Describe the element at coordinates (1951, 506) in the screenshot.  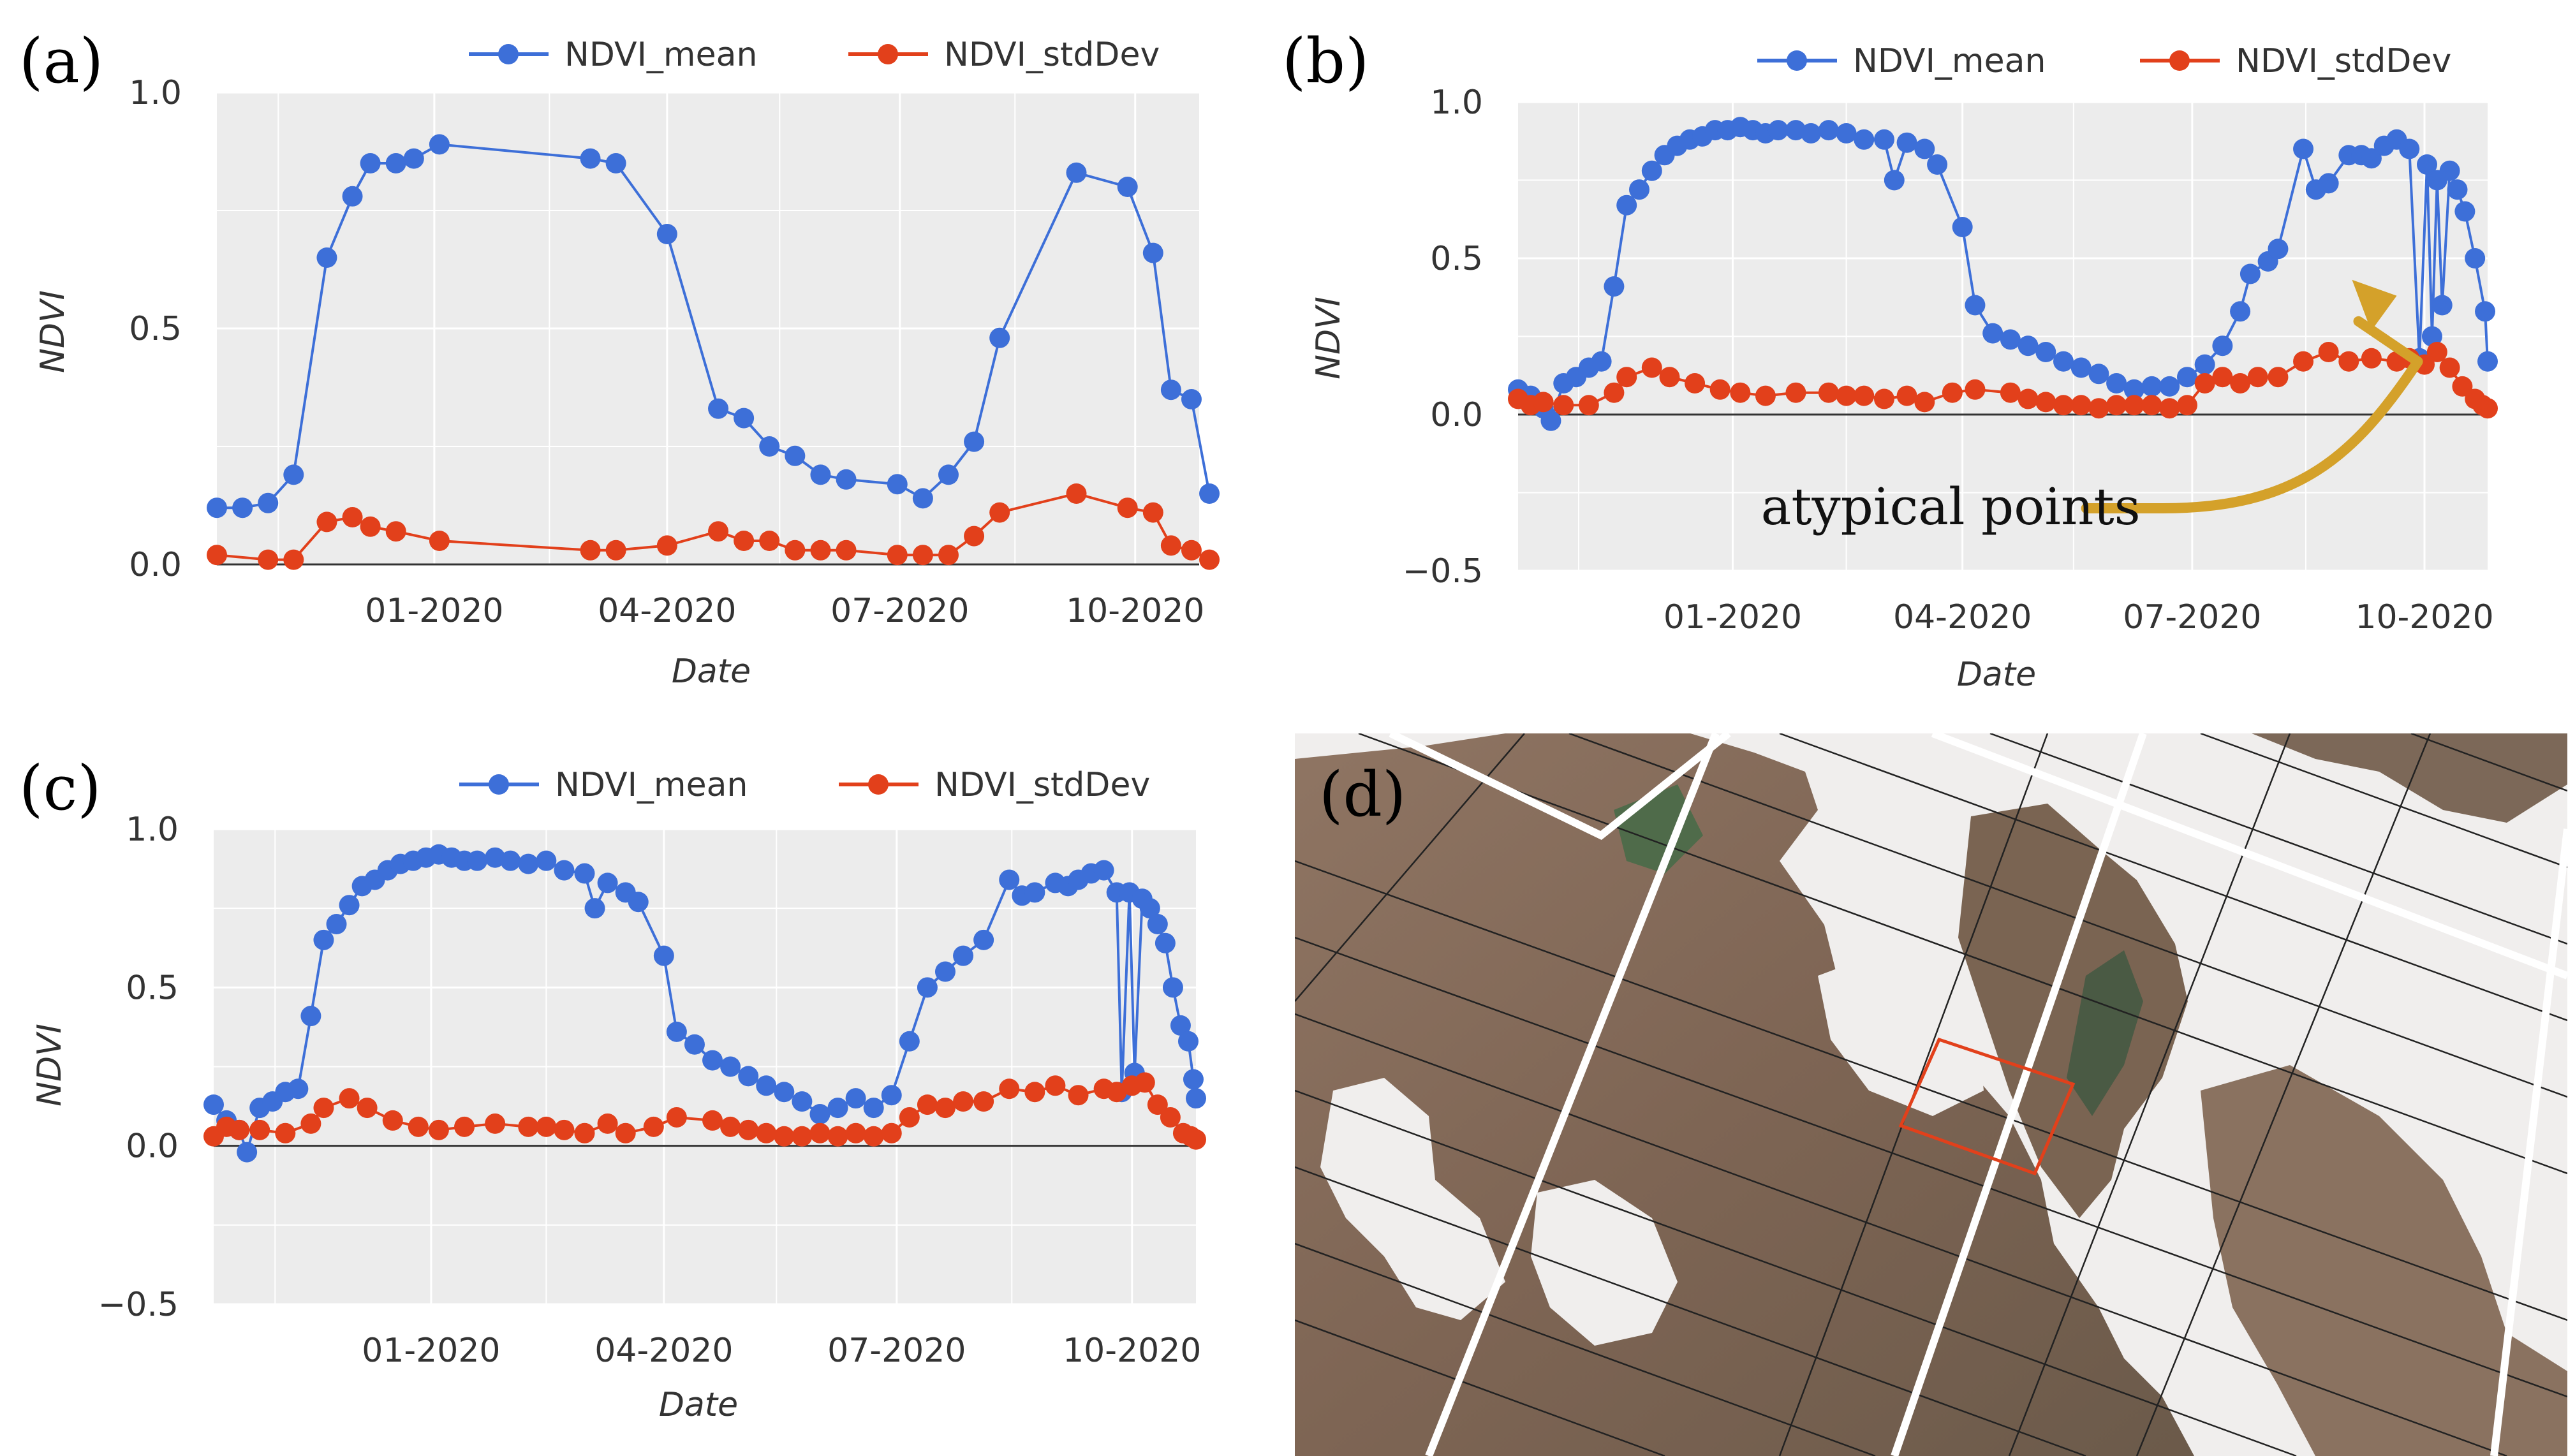
I see `annotation-label: atypical points` at that location.